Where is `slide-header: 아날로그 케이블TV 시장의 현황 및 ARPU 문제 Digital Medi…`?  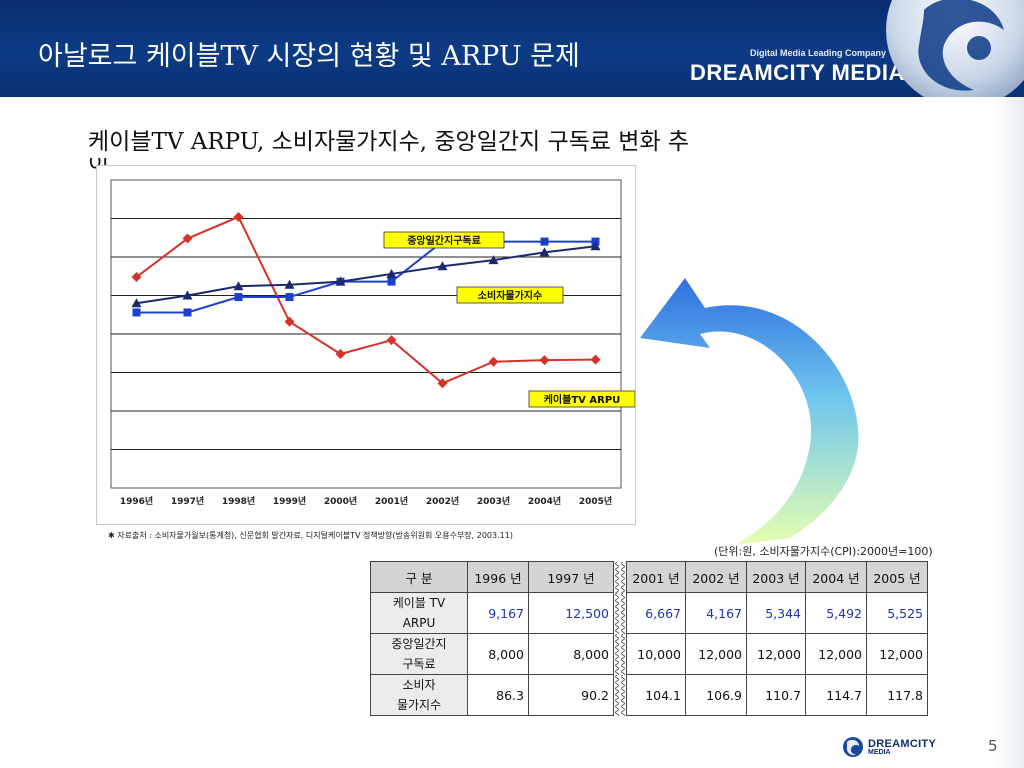
slide-header: 아날로그 케이블TV 시장의 현황 및 ARPU 문제 Digital Medi… is located at coordinates (512, 48).